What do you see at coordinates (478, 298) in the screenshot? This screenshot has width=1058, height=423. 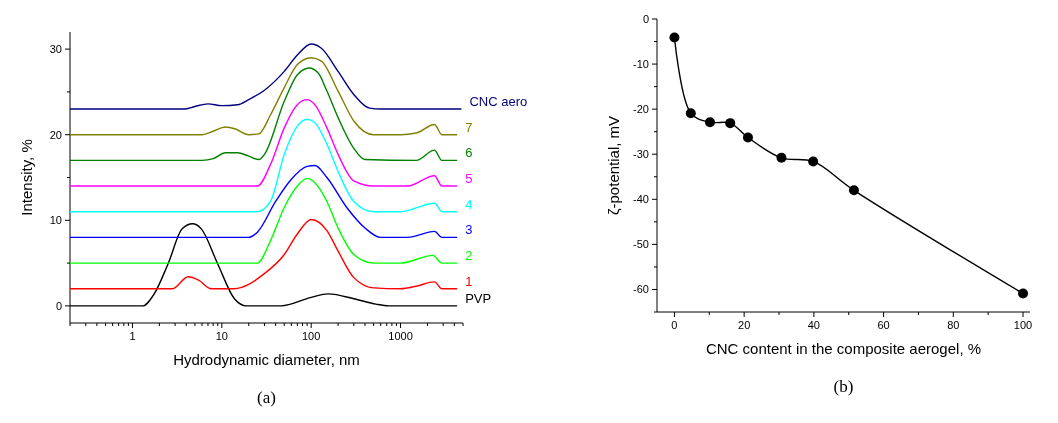 I see `series-label: PVP` at bounding box center [478, 298].